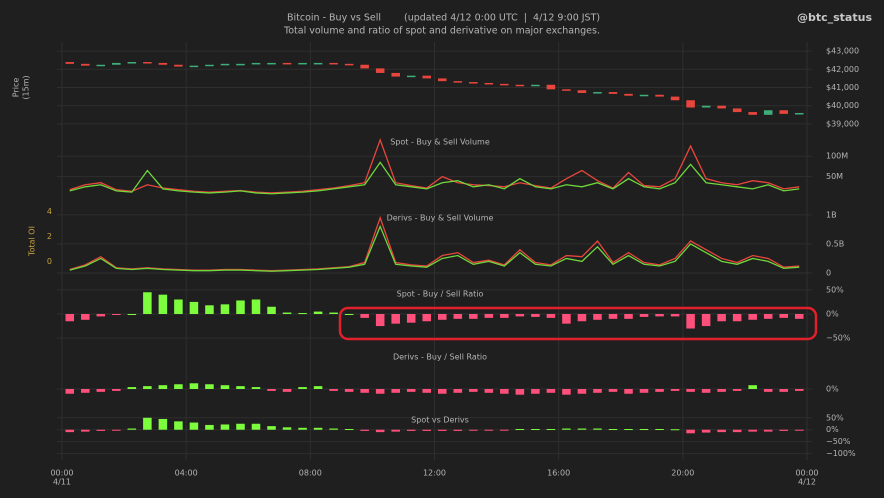 The width and height of the screenshot is (884, 498). What do you see at coordinates (26, 87) in the screenshot?
I see `y-label-note: (15m)` at bounding box center [26, 87].